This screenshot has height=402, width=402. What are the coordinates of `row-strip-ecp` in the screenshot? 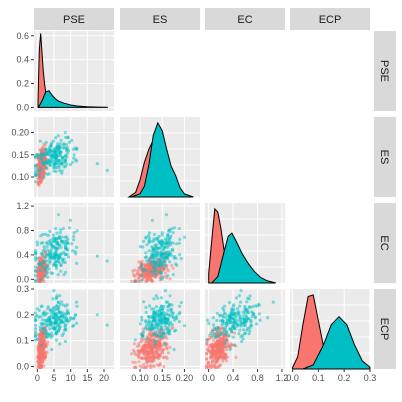 It's located at (385, 329).